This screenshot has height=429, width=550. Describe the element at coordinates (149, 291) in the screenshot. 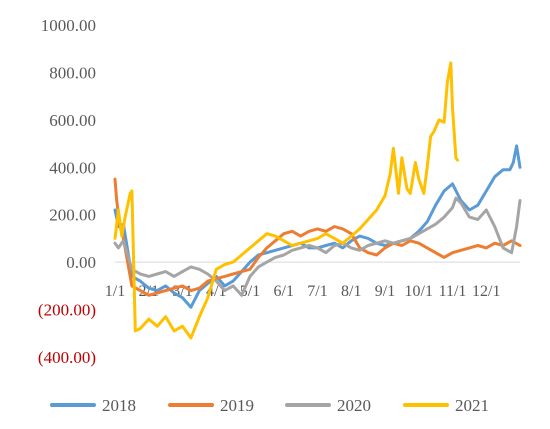

I see `x-tick-label: 2/1` at that location.